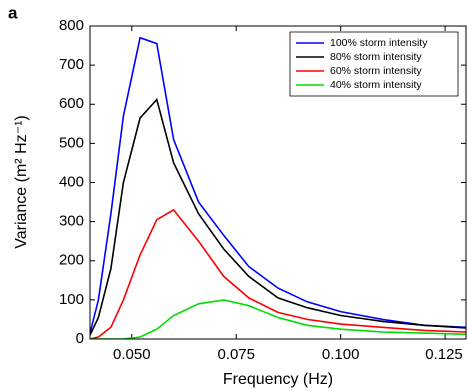 The height and width of the screenshot is (391, 468). Describe the element at coordinates (132, 354) in the screenshot. I see `x-tick-label: 0.050` at that location.